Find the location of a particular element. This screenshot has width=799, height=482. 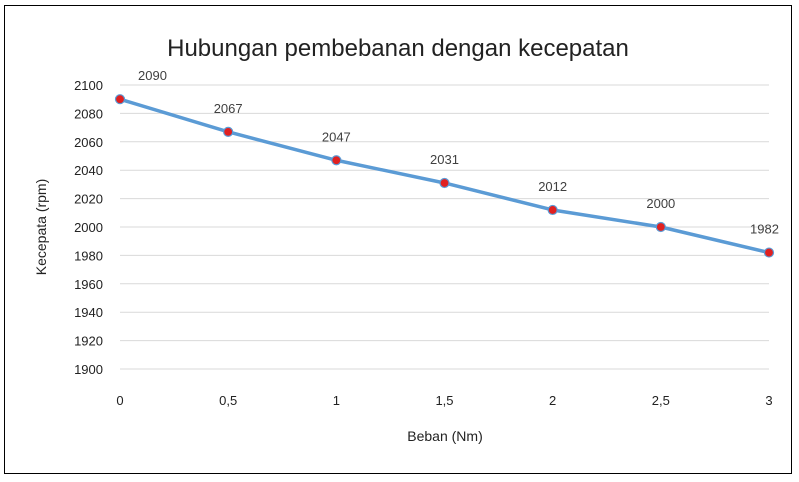

y-tick-label: 2000 is located at coordinates (88, 227).